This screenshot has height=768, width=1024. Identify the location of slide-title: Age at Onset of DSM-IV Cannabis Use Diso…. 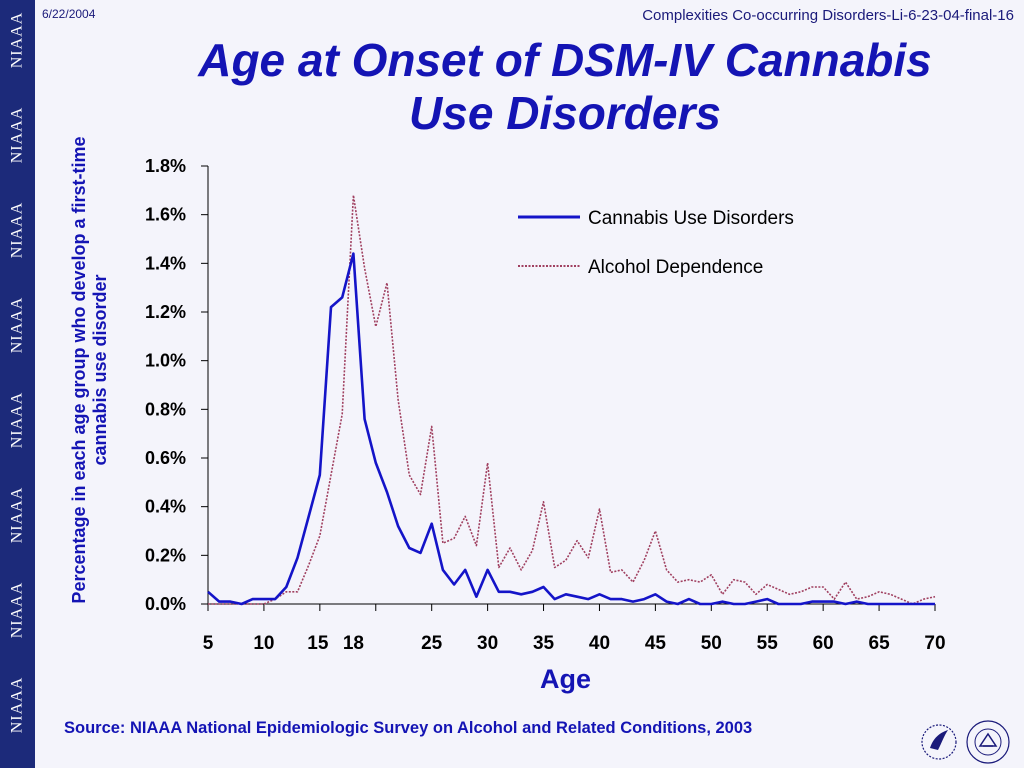
(532, 87).